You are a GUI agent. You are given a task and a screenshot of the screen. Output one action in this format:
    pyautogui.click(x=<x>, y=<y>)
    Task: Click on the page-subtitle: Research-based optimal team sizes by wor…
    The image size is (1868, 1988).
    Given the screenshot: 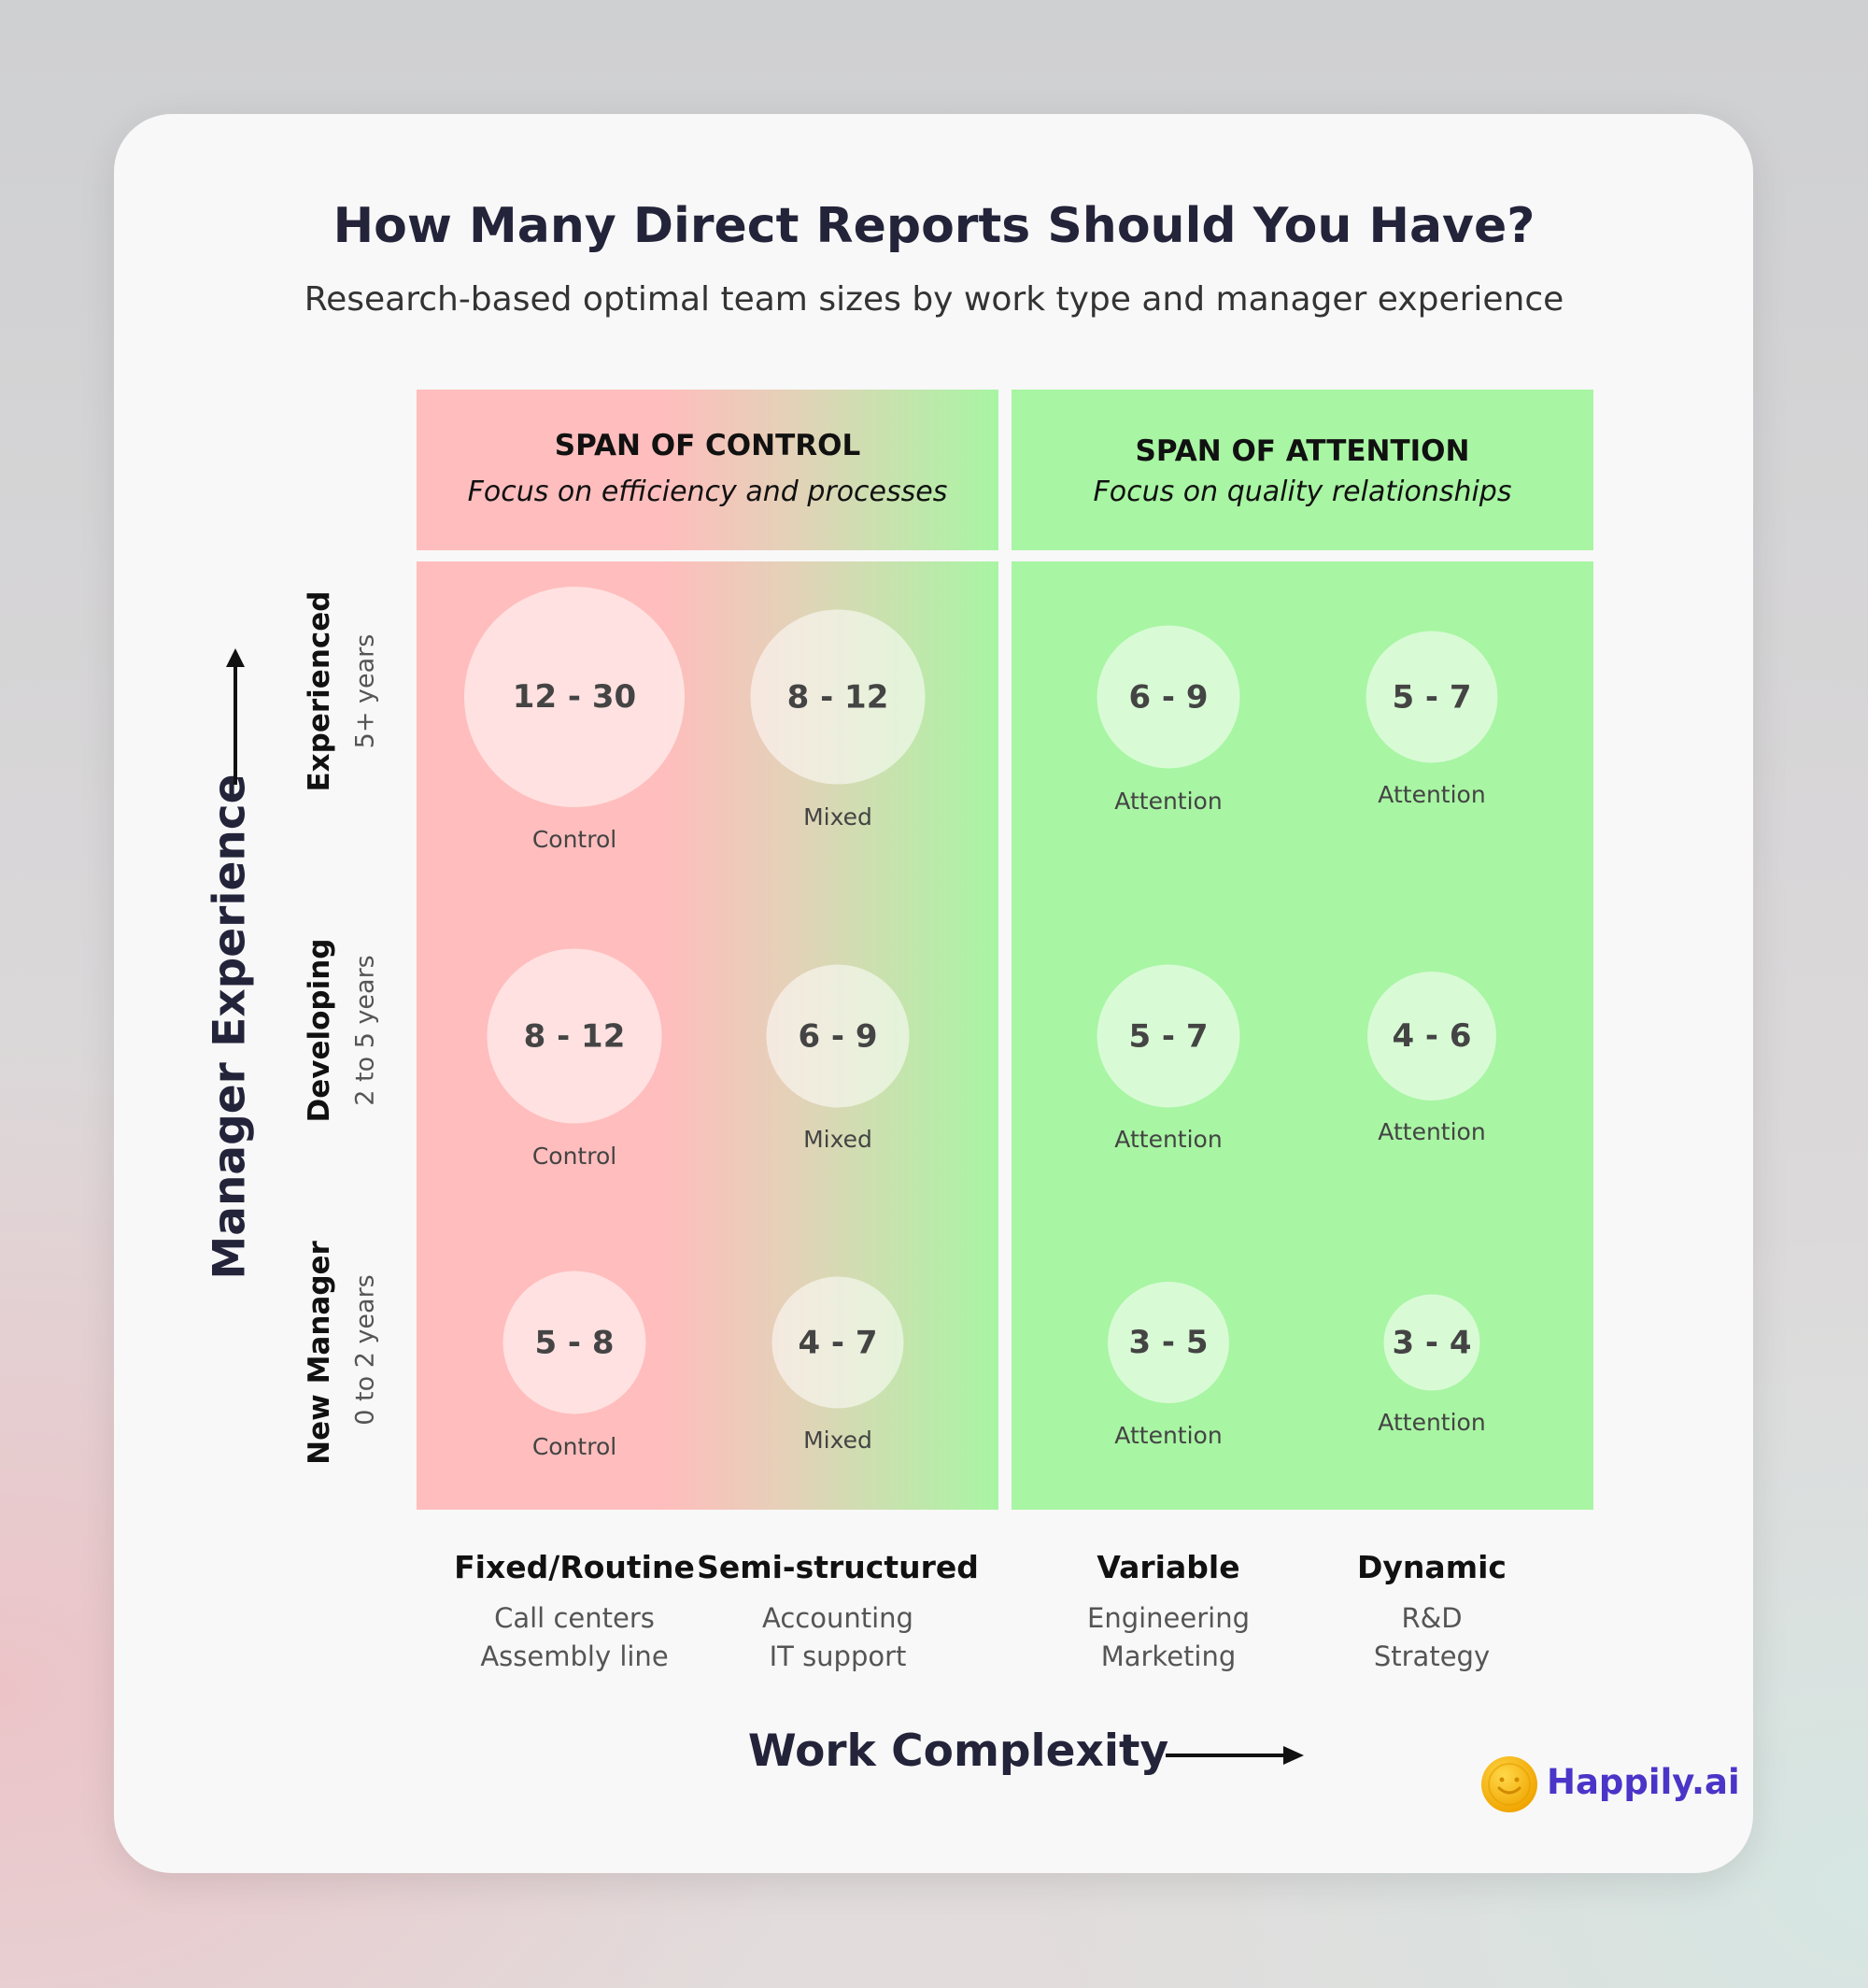 What is the action you would take?
    pyautogui.click(x=934, y=299)
    